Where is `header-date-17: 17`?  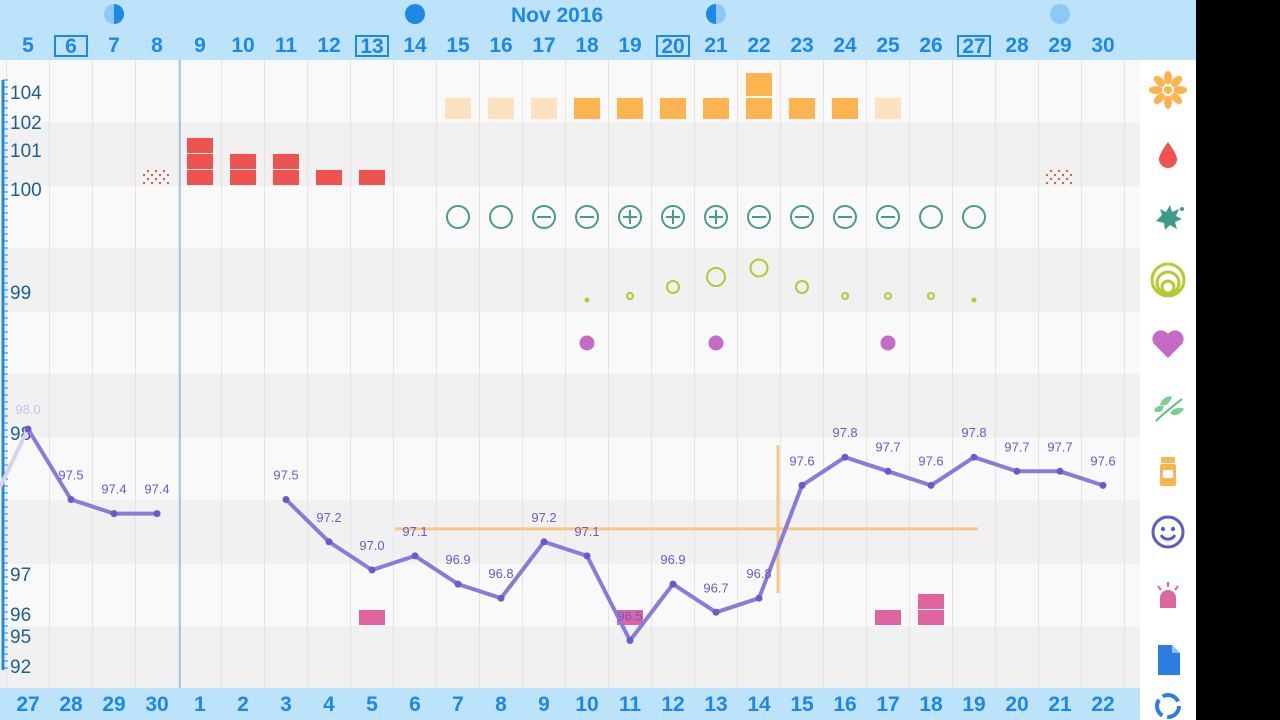
header-date-17: 17 is located at coordinates (544, 45).